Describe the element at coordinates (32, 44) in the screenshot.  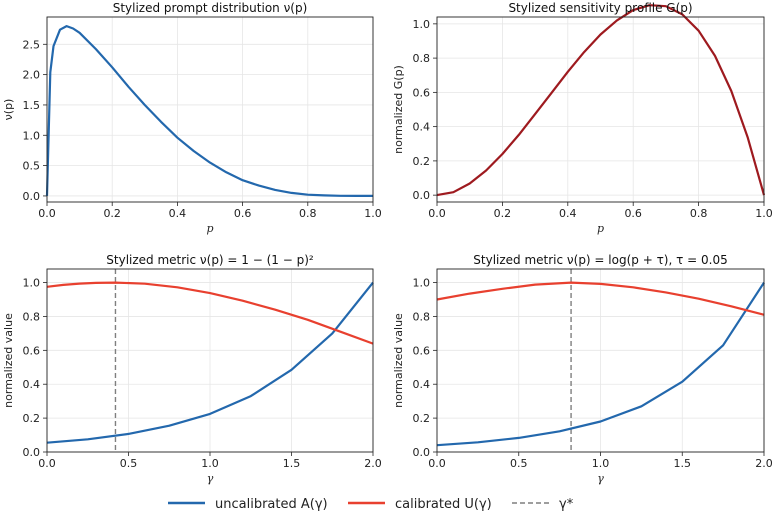
I see `y-tick-label: 2.5` at that location.